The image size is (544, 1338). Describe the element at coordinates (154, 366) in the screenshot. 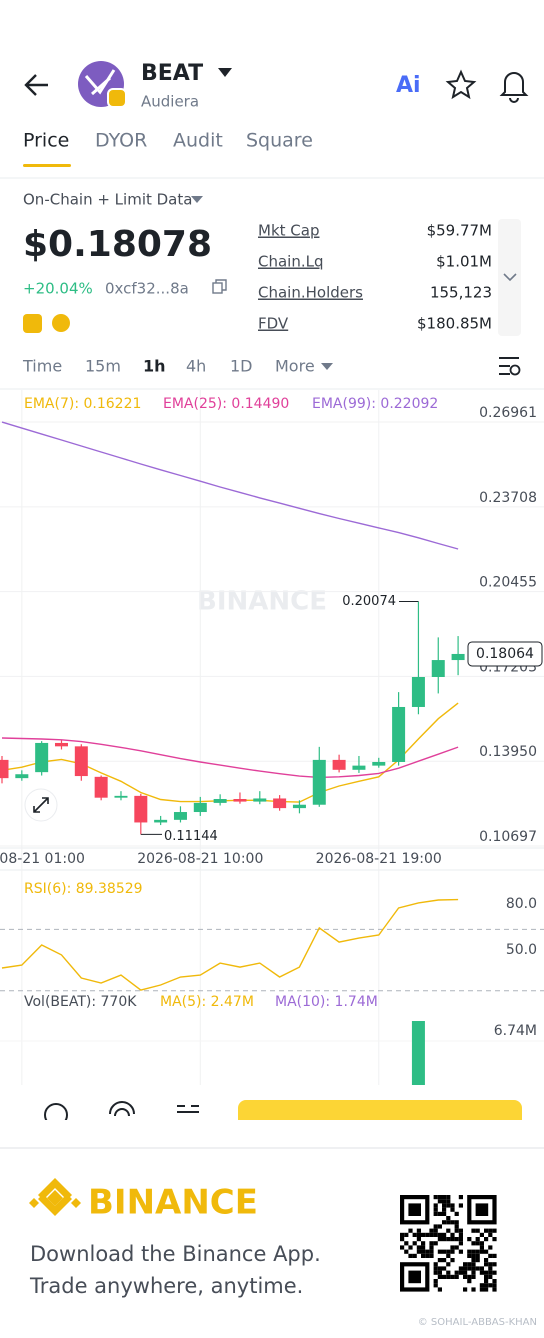

I see `interval: 1h` at that location.